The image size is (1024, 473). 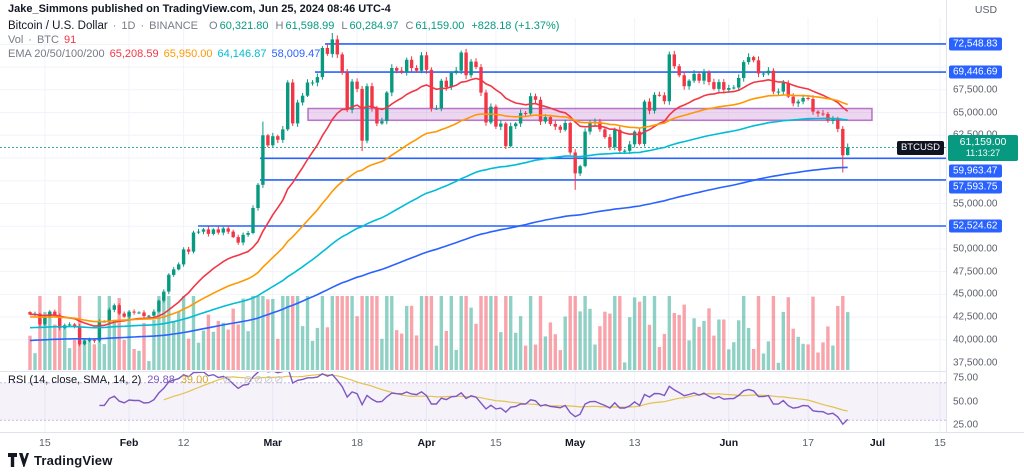 What do you see at coordinates (590, 114) in the screenshot?
I see `supply-zone` at bounding box center [590, 114].